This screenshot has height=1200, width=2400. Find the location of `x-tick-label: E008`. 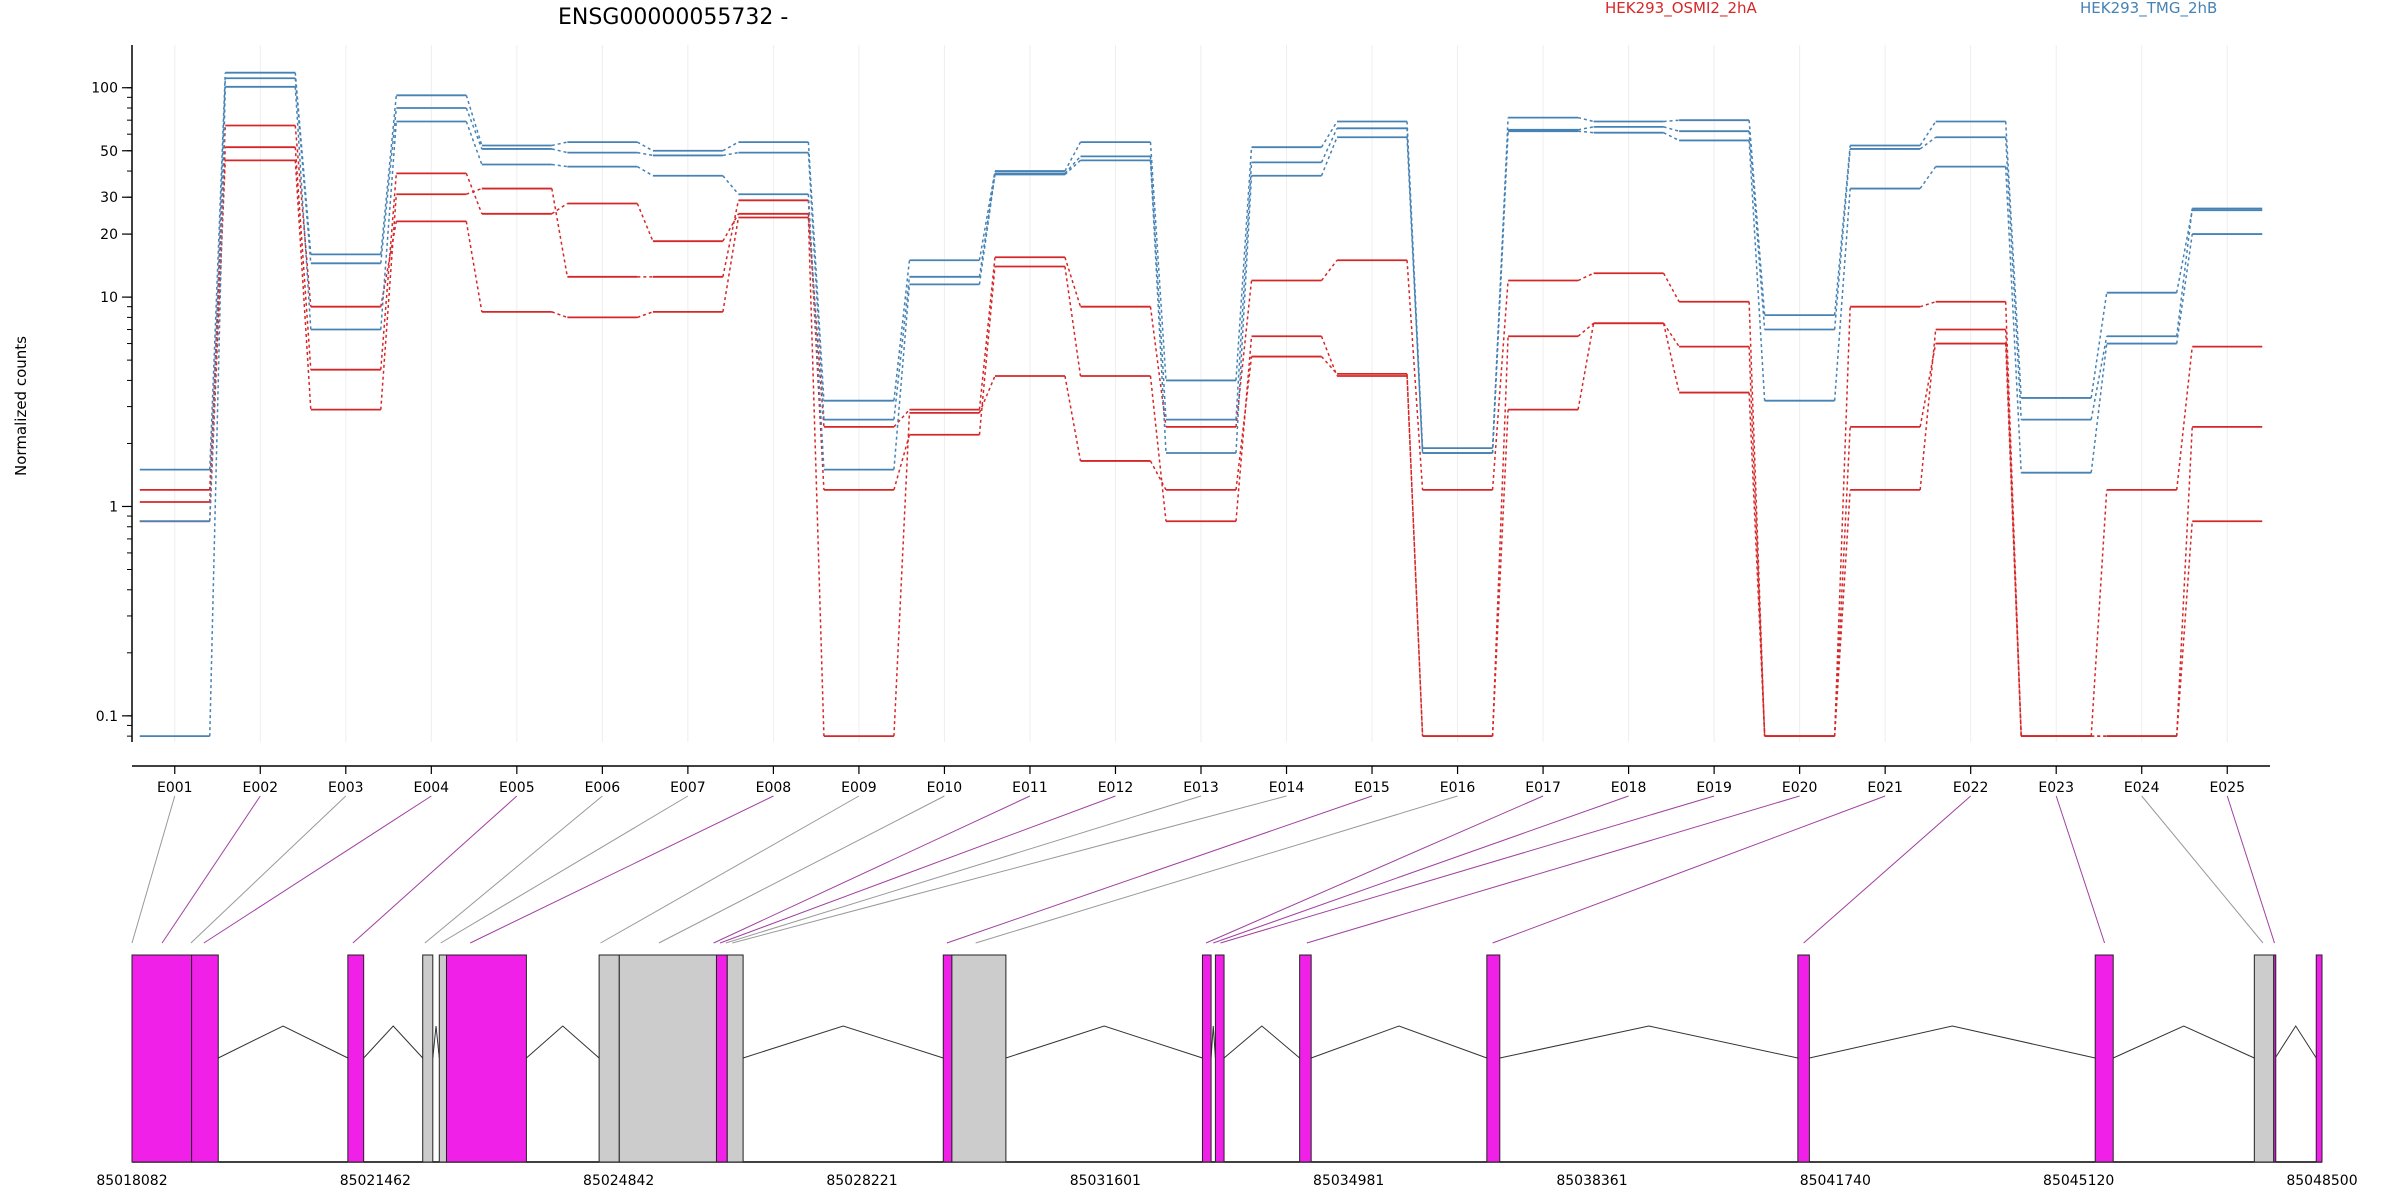

x-tick-label: E008 is located at coordinates (774, 788).